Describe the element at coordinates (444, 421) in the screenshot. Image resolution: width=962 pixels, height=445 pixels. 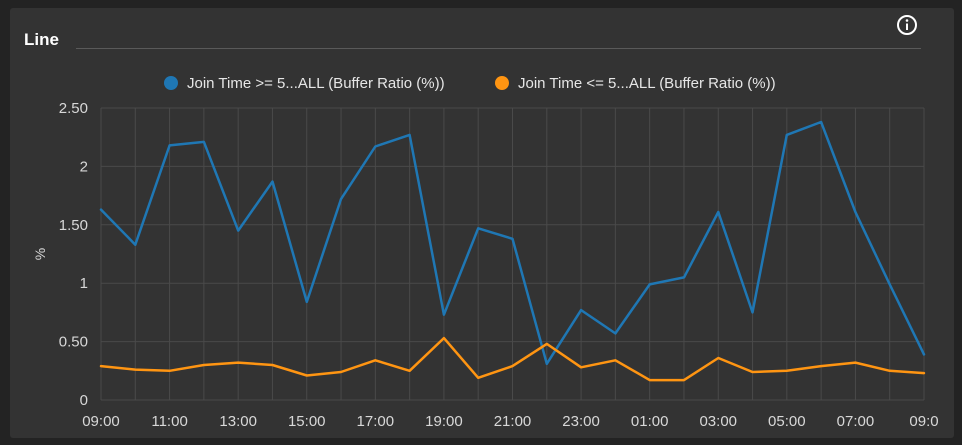
I see `x-tick-label: 19:00` at that location.